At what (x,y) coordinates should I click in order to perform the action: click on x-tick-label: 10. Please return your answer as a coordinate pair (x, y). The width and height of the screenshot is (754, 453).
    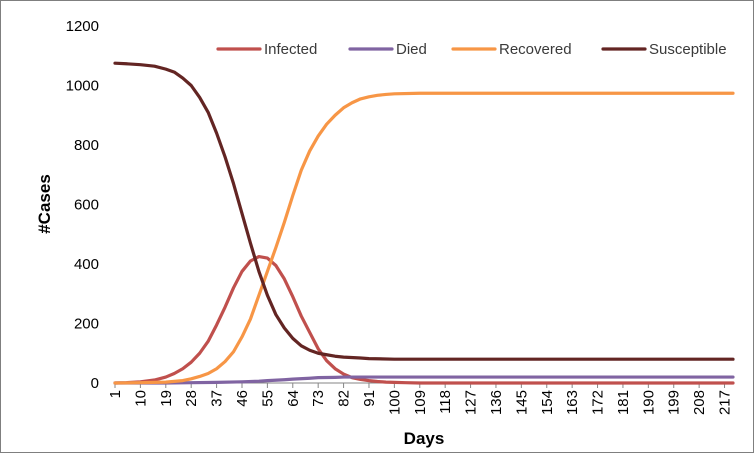
    Looking at the image, I should click on (140, 398).